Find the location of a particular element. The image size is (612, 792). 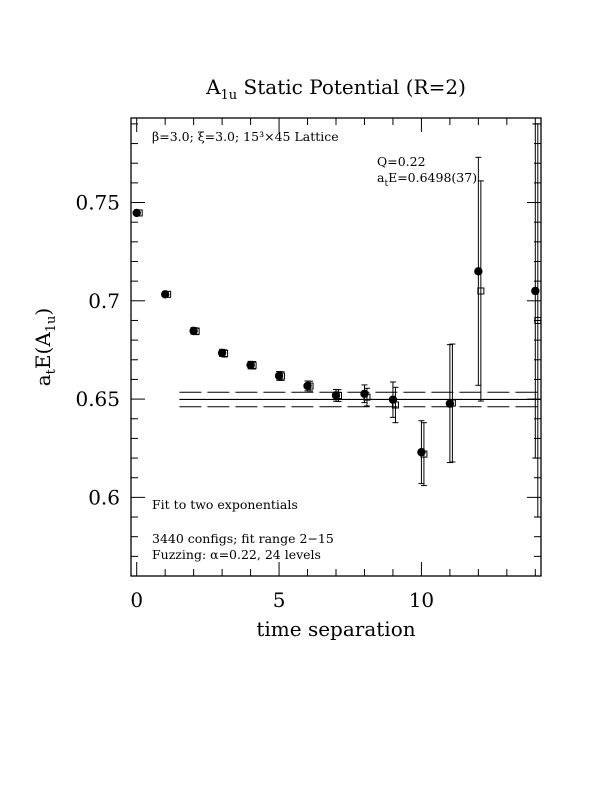

y-tick-label: 0.65 is located at coordinates (97, 399).